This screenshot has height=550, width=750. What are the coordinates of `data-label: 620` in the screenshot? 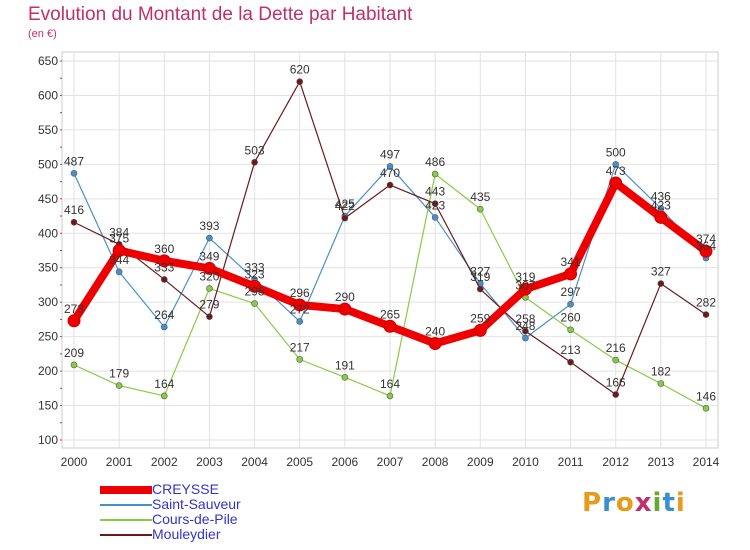 It's located at (300, 70).